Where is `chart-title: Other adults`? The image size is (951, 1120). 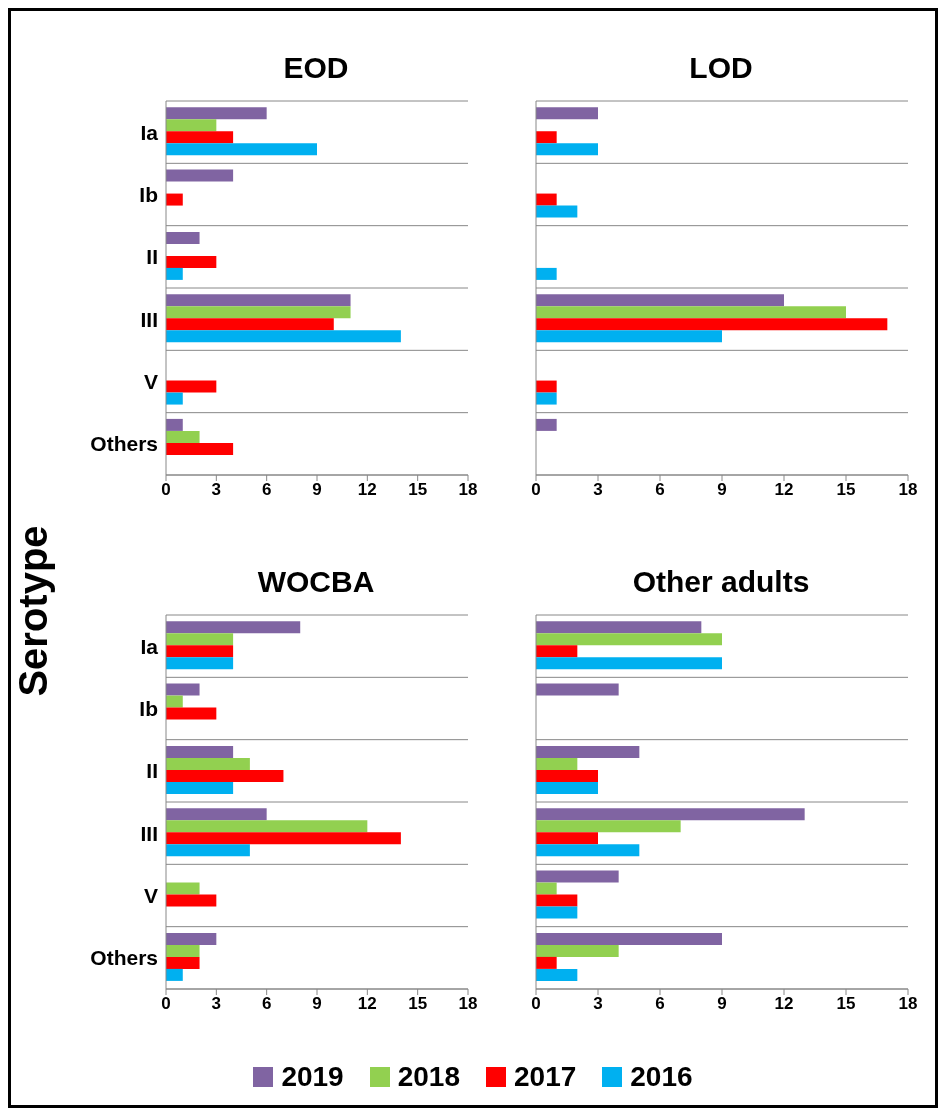 chart-title: Other adults is located at coordinates (721, 582).